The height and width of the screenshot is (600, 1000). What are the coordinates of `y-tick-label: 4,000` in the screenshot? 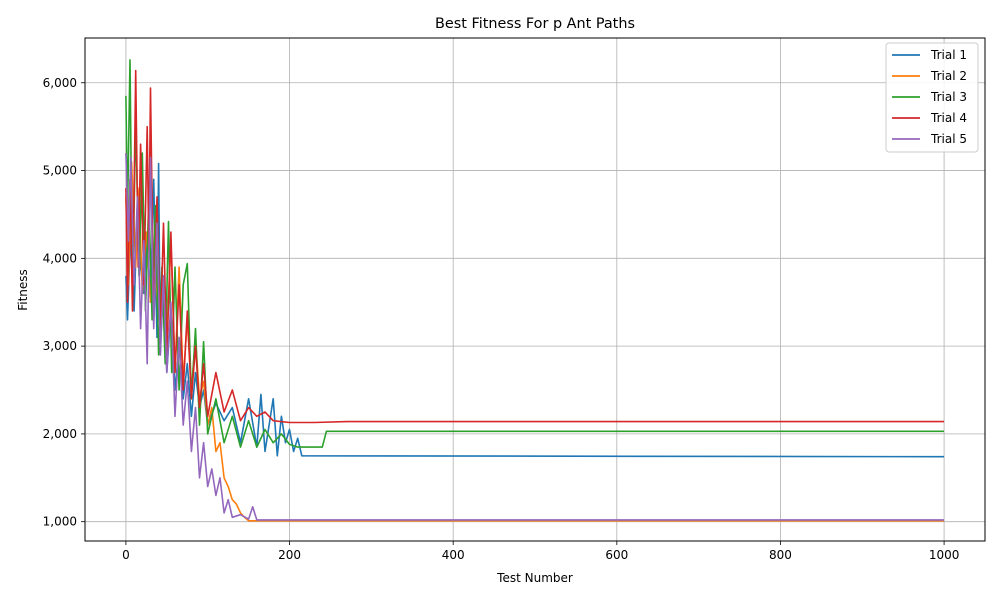 It's located at (60, 258).